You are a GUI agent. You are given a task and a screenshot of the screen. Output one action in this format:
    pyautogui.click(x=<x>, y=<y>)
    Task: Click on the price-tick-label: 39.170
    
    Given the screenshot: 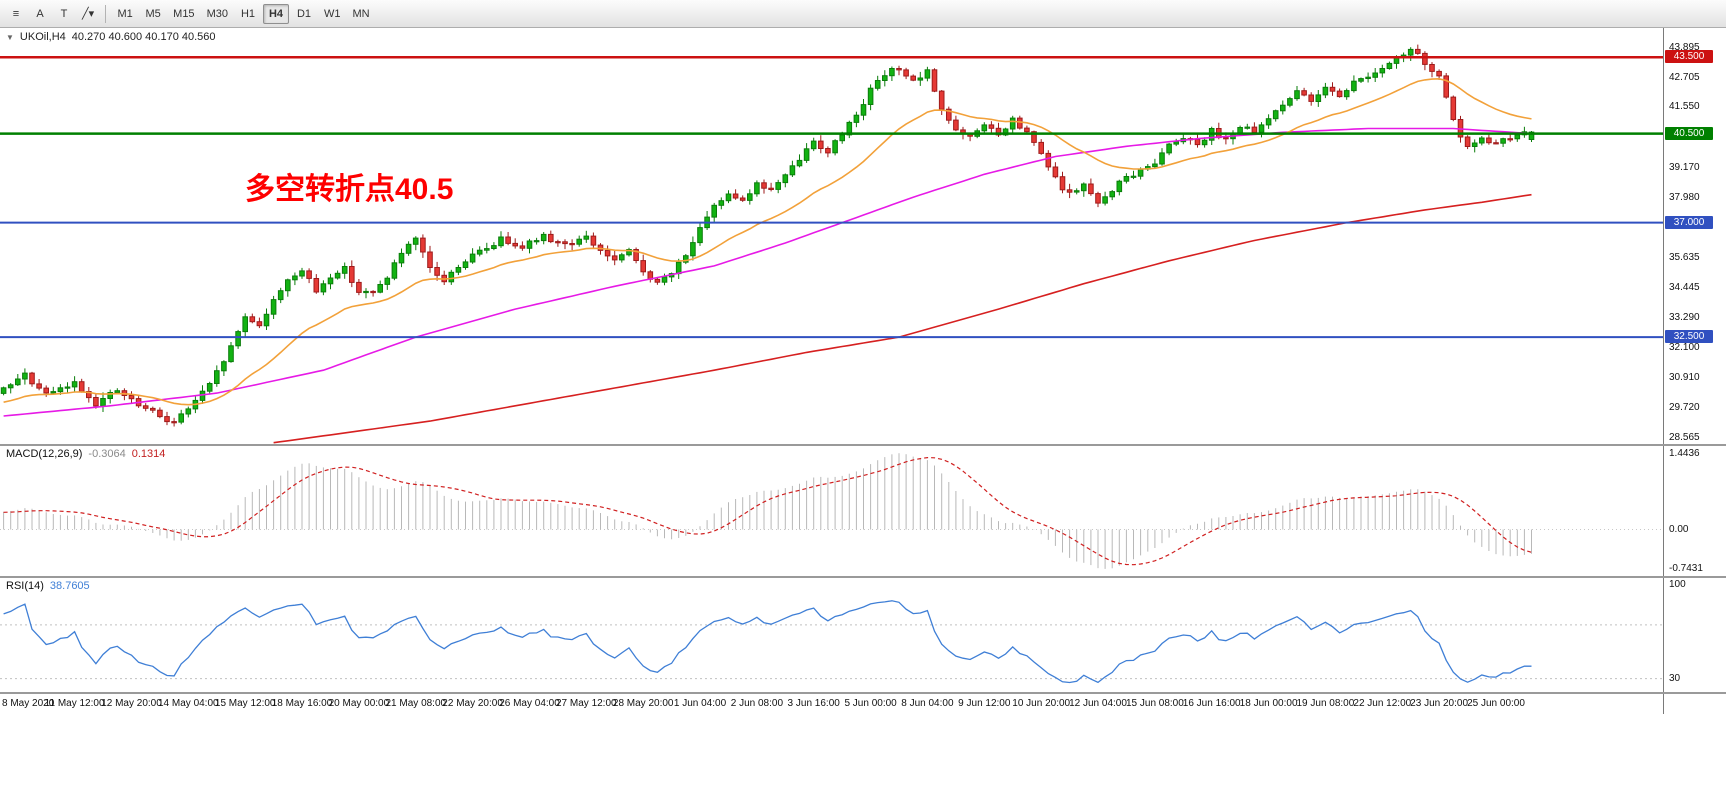 What is the action you would take?
    pyautogui.click(x=1684, y=167)
    